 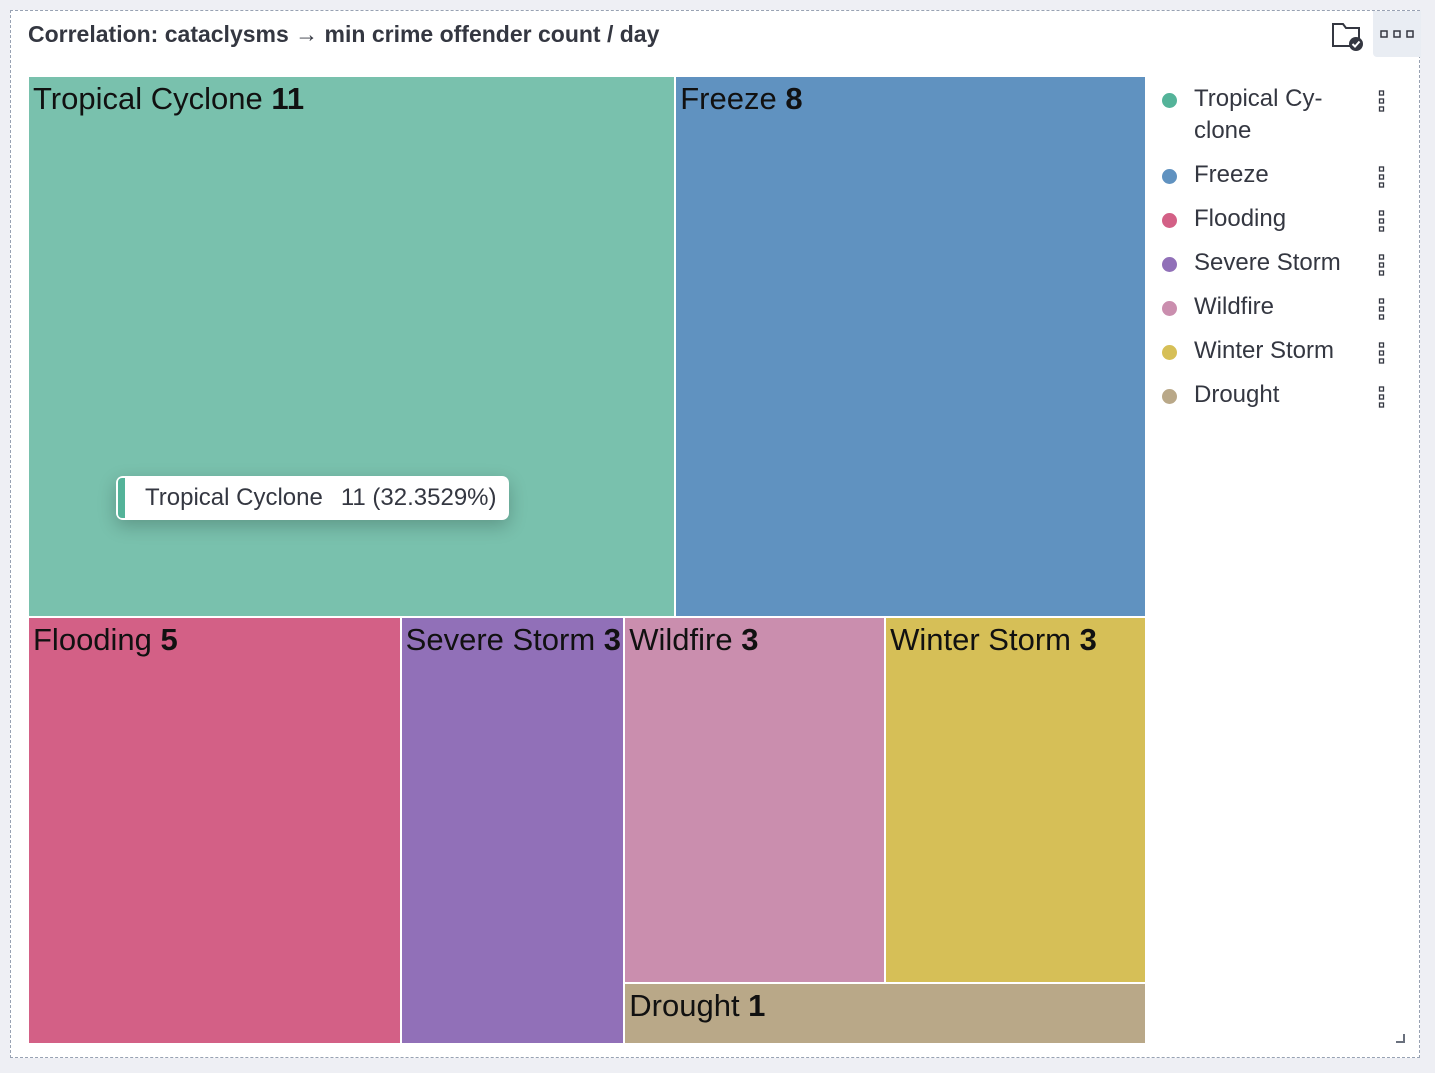 I want to click on chart-tooltip: Tropical Cyclone 11 (32.3529%), so click(x=312, y=498).